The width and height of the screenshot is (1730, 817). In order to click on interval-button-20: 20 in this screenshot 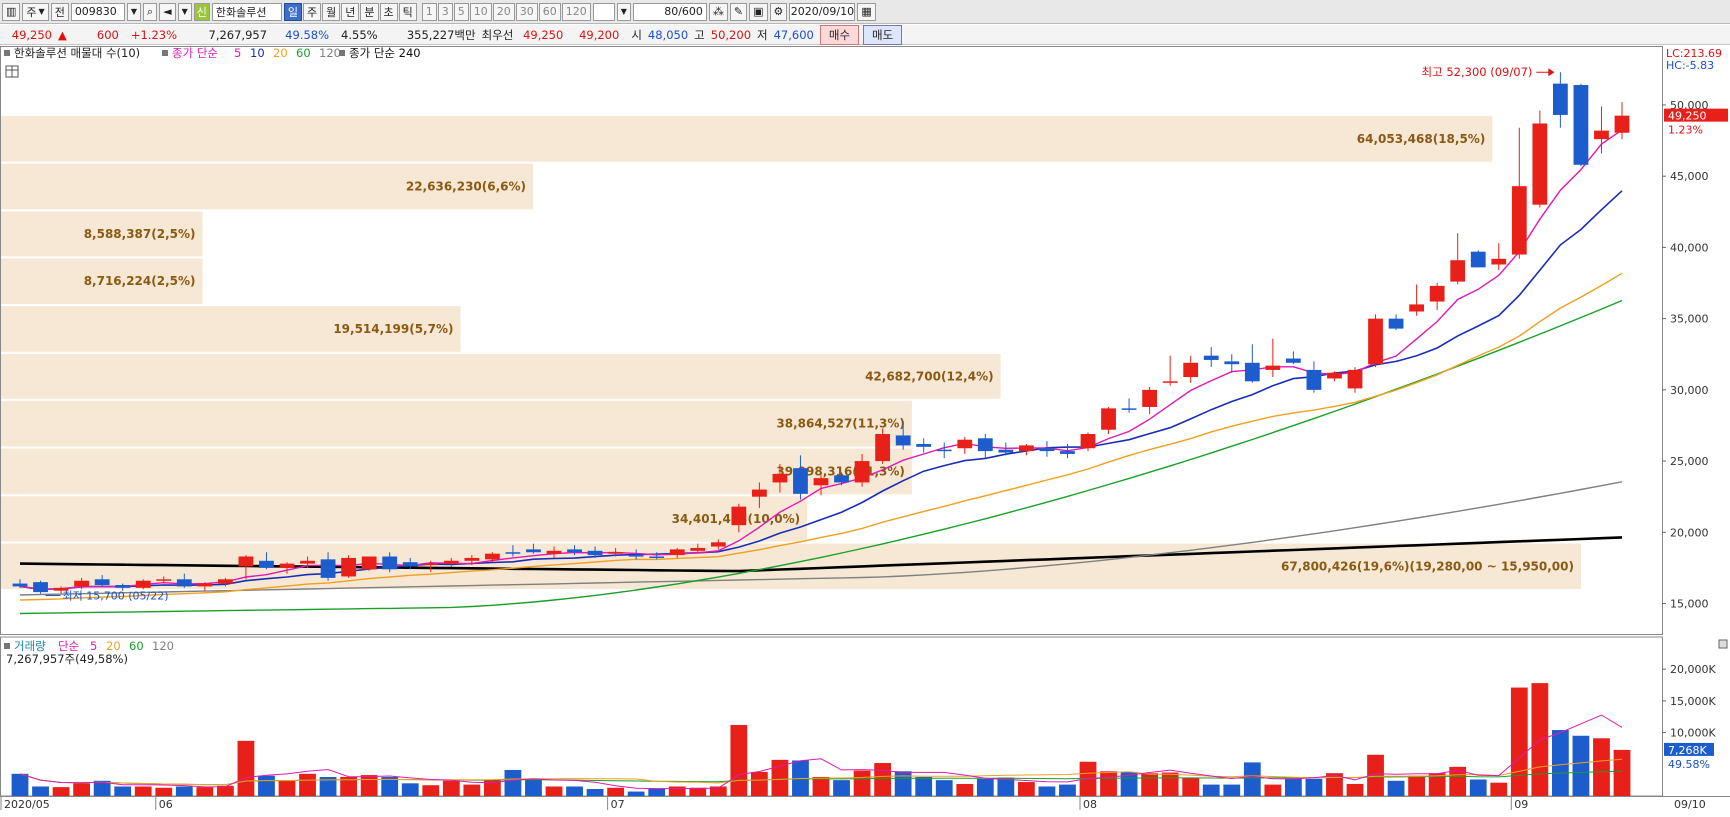, I will do `click(503, 11)`.